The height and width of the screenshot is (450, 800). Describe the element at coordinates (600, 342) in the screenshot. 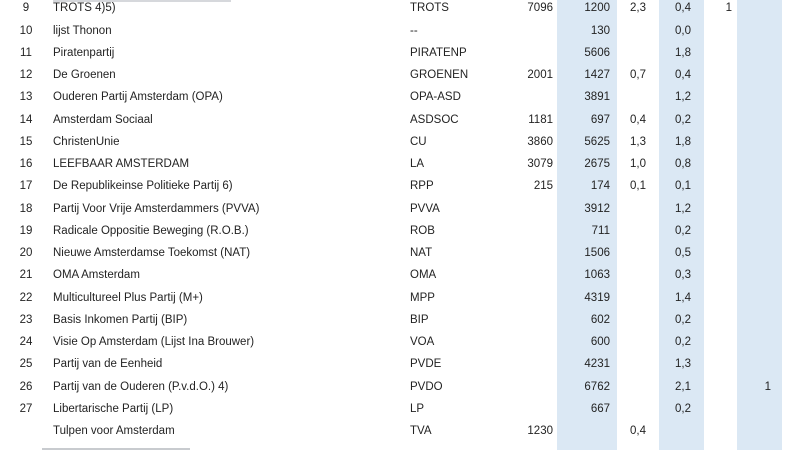

I see `votes-current: 600` at that location.